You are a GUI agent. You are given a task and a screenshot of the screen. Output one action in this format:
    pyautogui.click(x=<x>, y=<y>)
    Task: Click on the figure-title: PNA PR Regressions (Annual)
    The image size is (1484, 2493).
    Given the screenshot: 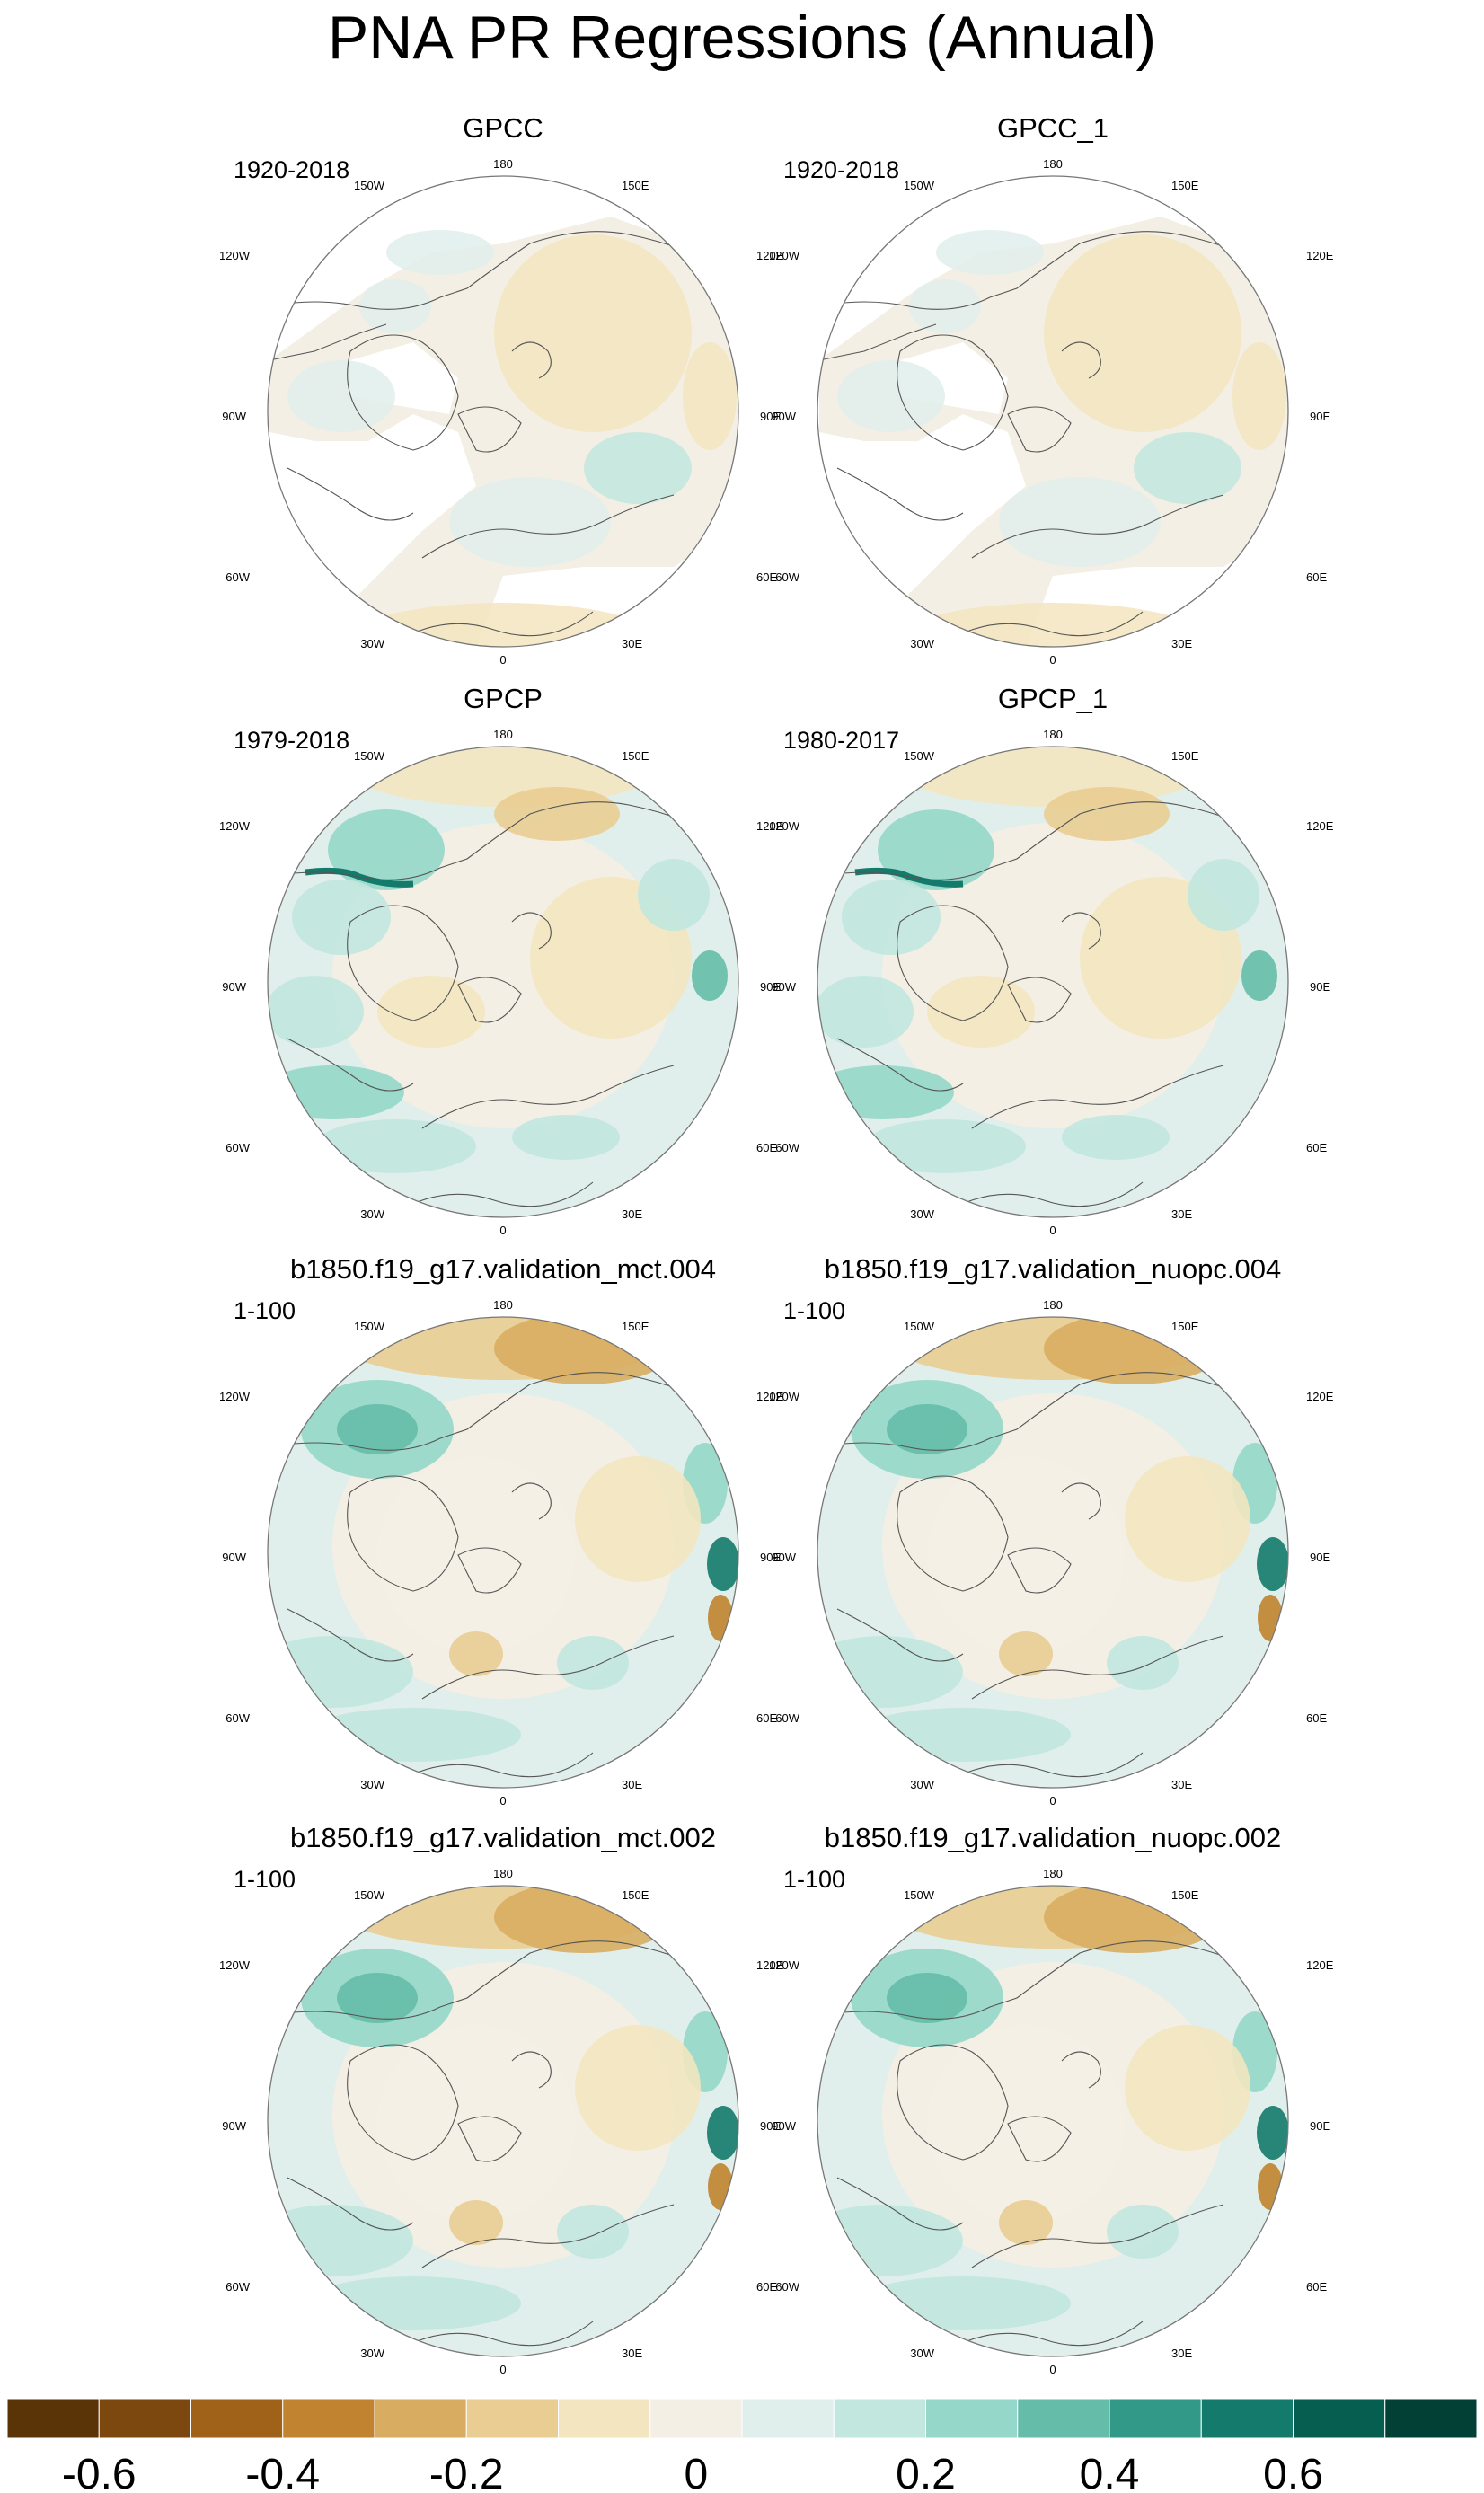 What is the action you would take?
    pyautogui.click(x=742, y=38)
    